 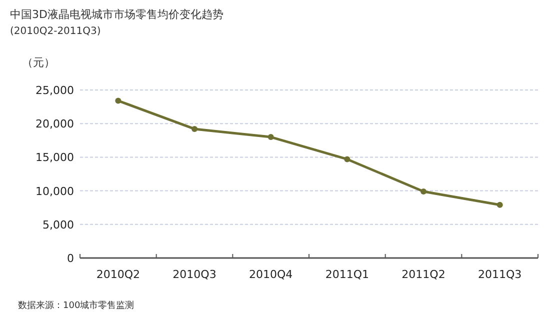 I want to click on y-tick-label: 25,000, so click(x=55, y=90).